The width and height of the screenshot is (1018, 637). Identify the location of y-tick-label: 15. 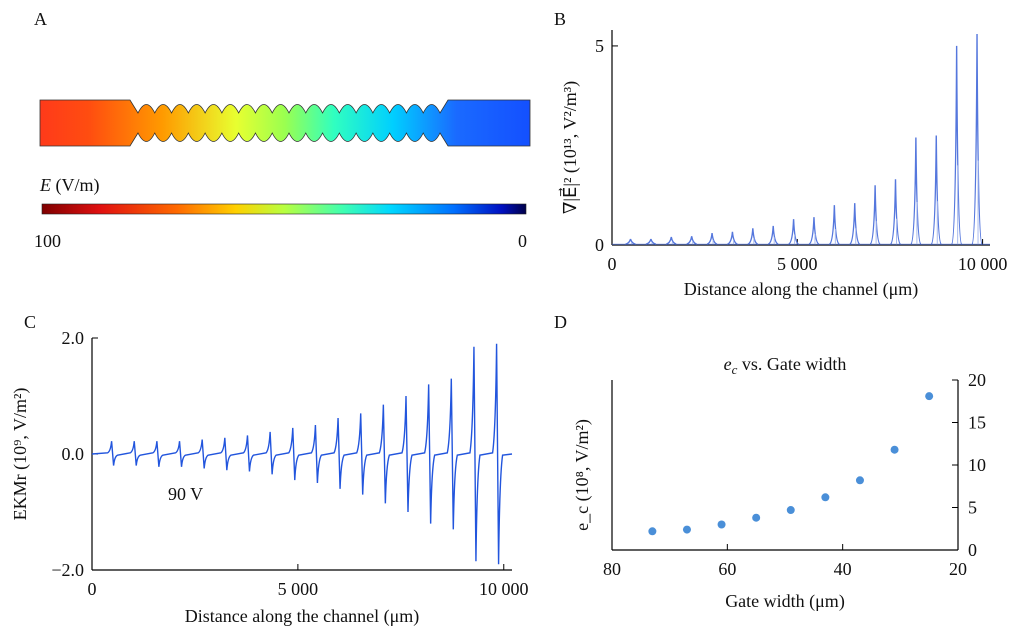
(977, 423).